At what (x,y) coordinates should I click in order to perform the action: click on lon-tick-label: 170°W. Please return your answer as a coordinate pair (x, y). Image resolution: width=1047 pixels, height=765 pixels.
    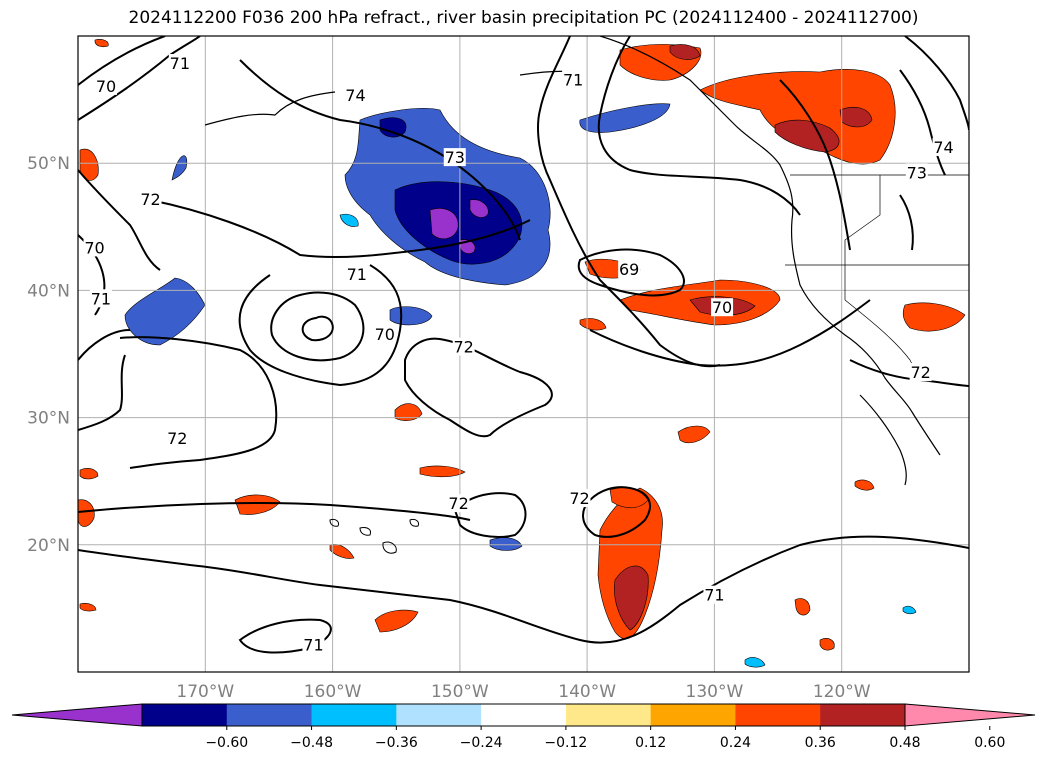
    Looking at the image, I should click on (205, 692).